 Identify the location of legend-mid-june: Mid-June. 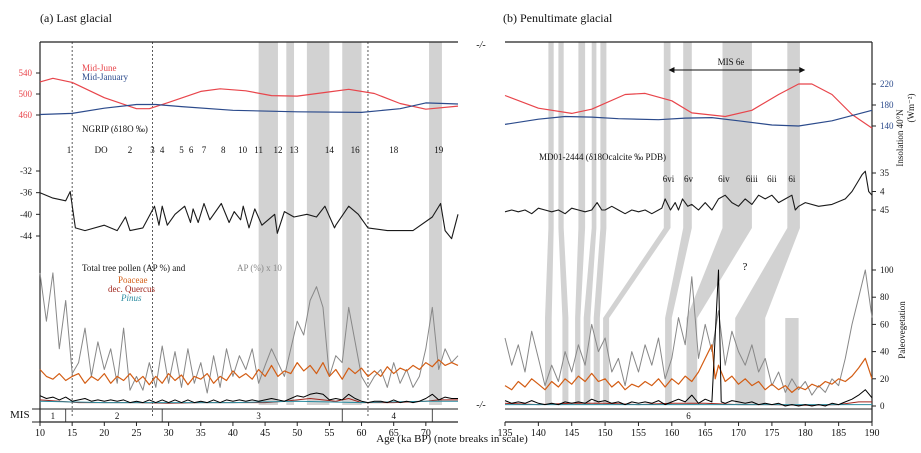
(99, 68).